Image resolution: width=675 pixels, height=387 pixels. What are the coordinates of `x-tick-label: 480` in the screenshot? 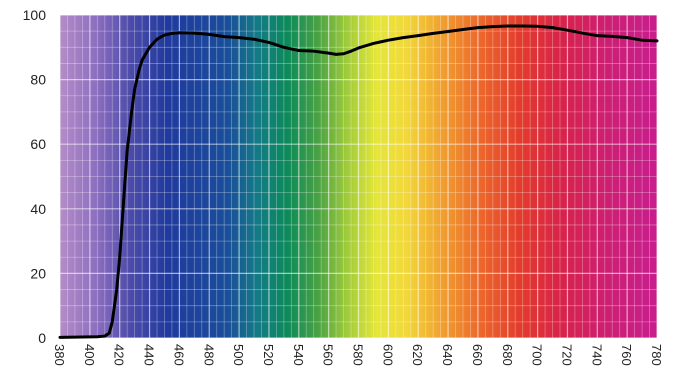 It's located at (208, 355).